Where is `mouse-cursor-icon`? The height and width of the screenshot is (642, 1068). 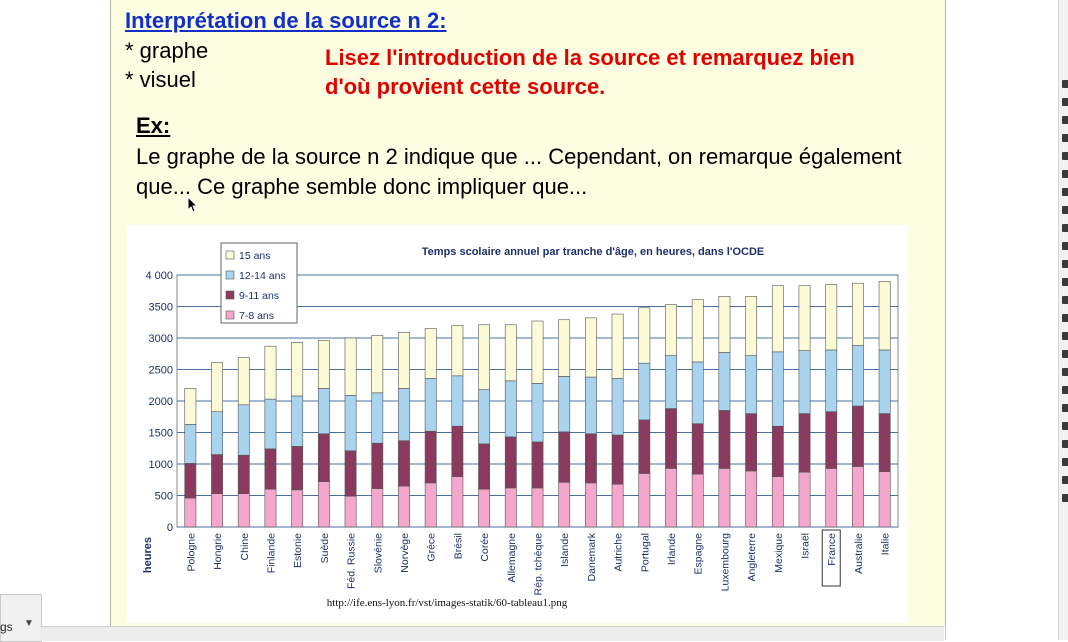
mouse-cursor-icon is located at coordinates (193, 206).